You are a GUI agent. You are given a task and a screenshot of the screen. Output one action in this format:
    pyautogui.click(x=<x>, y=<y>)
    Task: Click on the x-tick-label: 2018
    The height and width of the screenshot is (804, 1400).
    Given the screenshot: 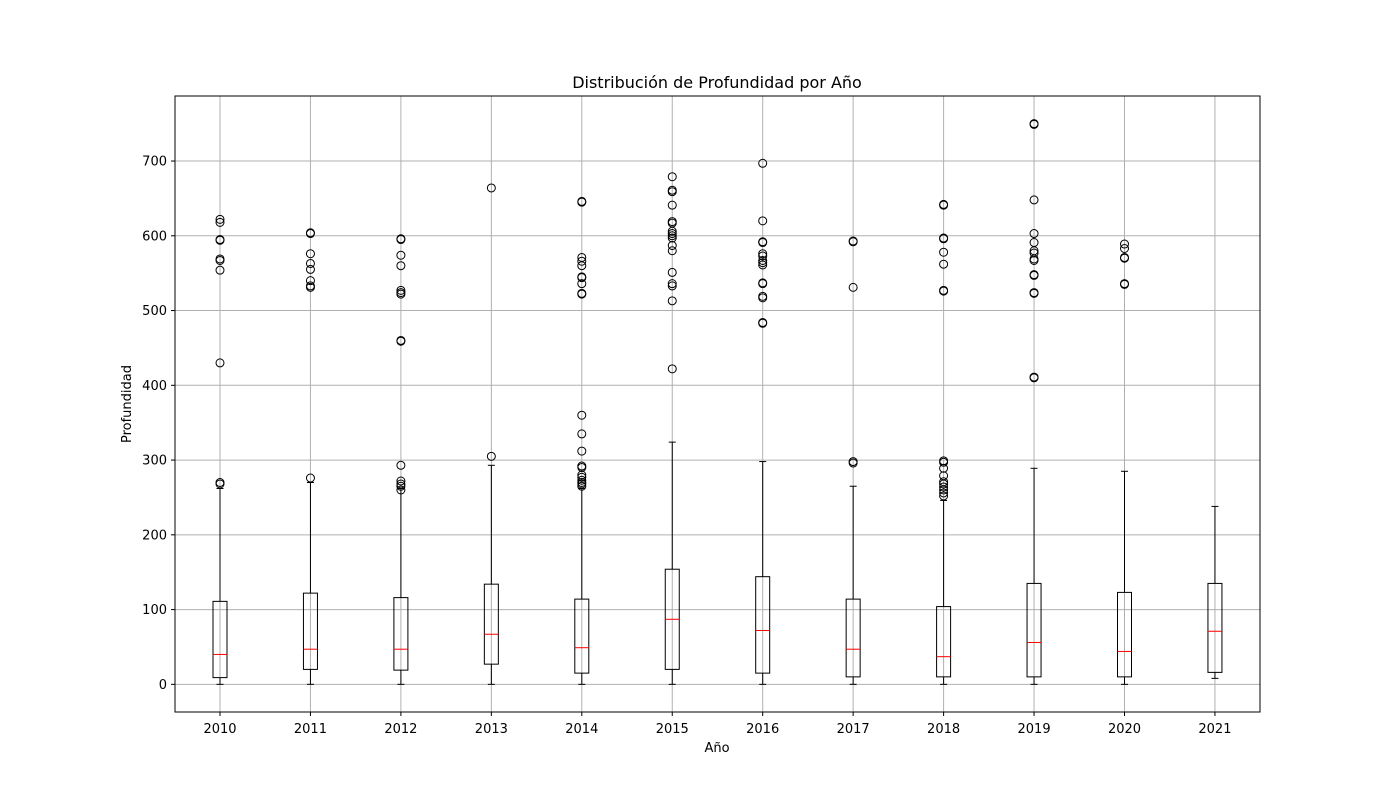 What is the action you would take?
    pyautogui.click(x=943, y=729)
    